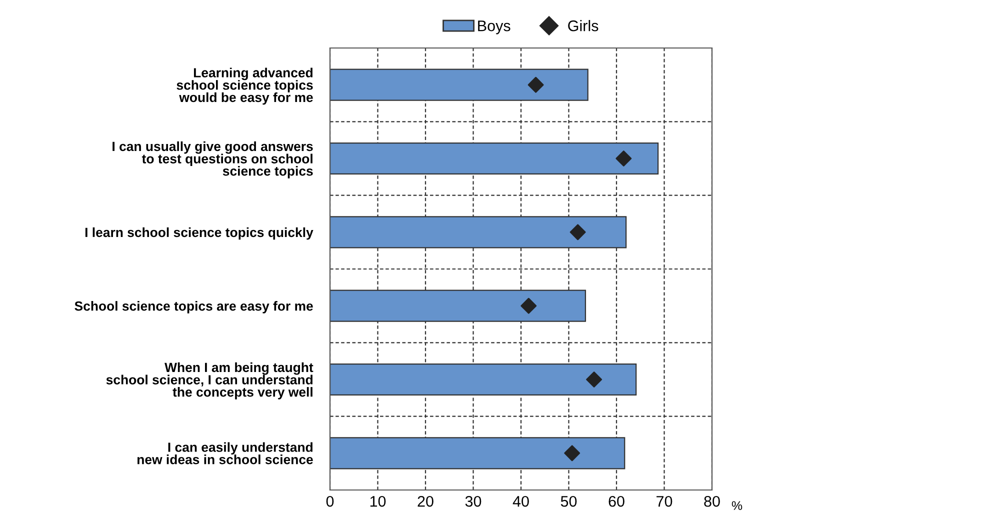 The width and height of the screenshot is (986, 520). Describe the element at coordinates (712, 501) in the screenshot. I see `x-tick-label: 80` at that location.